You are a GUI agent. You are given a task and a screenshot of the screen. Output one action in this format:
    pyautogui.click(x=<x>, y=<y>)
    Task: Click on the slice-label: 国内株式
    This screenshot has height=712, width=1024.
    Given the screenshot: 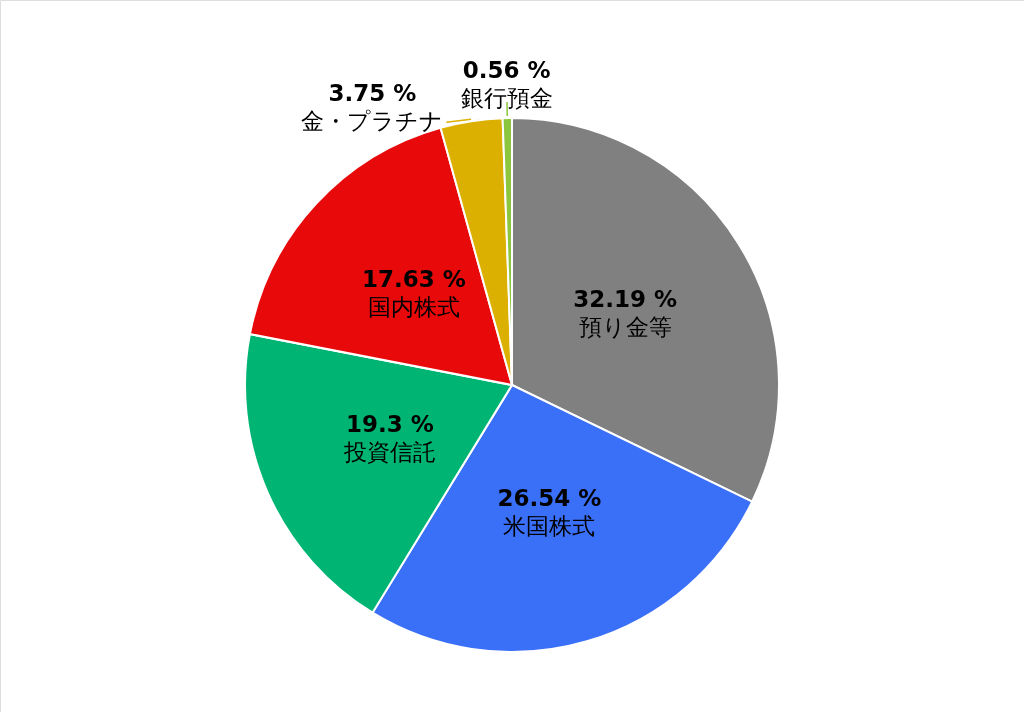 What is the action you would take?
    pyautogui.click(x=413, y=307)
    